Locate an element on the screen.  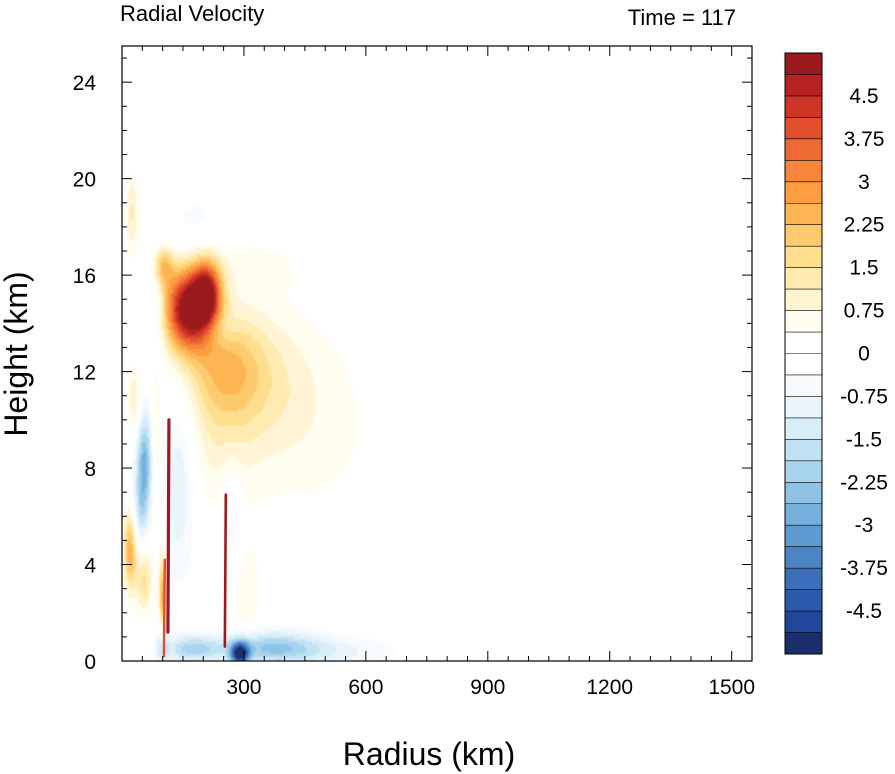
y-tick-label: 12 is located at coordinates (84, 373).